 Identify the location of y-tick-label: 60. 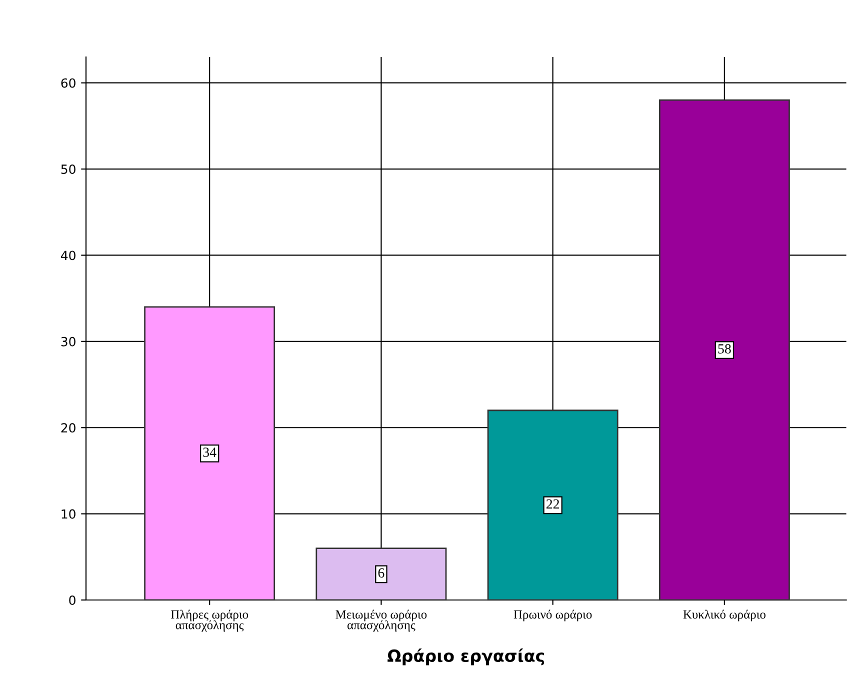
(68, 83).